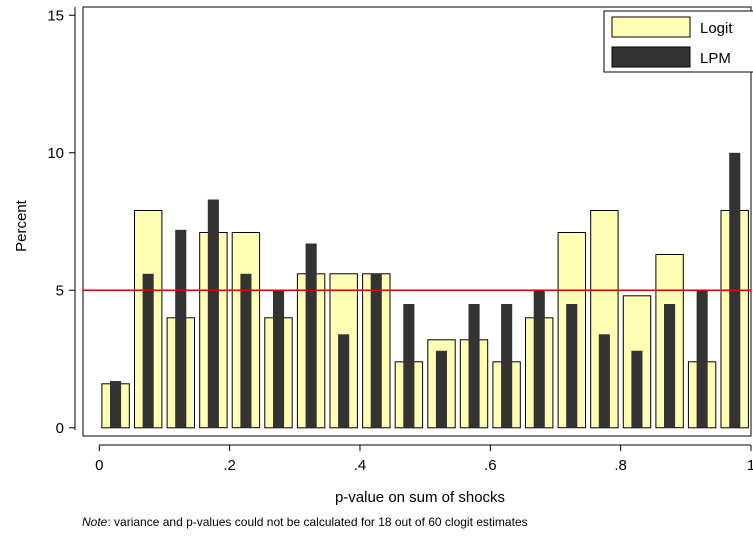 This screenshot has width=753, height=537. What do you see at coordinates (716, 28) in the screenshot?
I see `legend-label-logit: Logit` at bounding box center [716, 28].